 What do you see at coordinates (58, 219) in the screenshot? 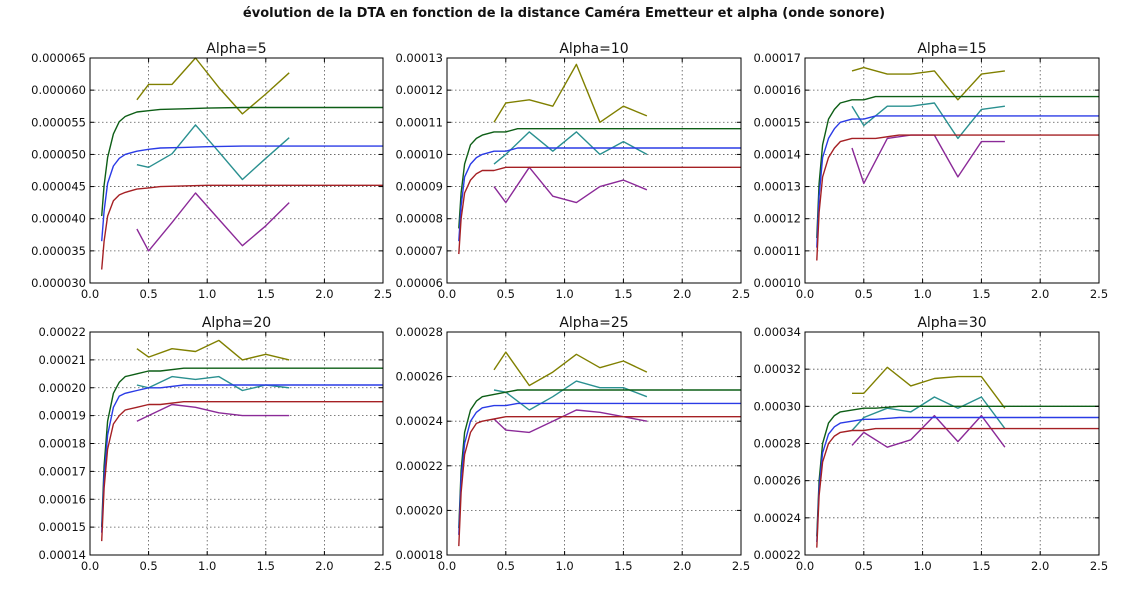
I see `y-tick-label: 0.000040` at bounding box center [58, 219].